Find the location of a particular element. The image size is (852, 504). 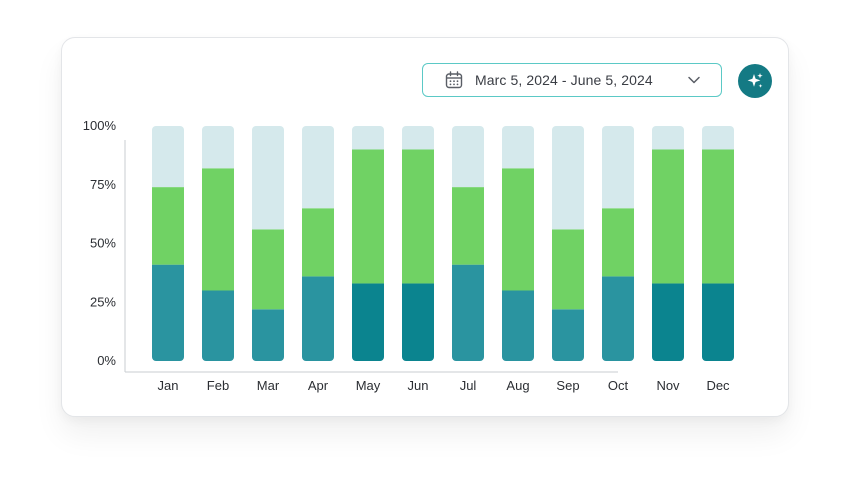

bar-group-nov is located at coordinates (668, 243).